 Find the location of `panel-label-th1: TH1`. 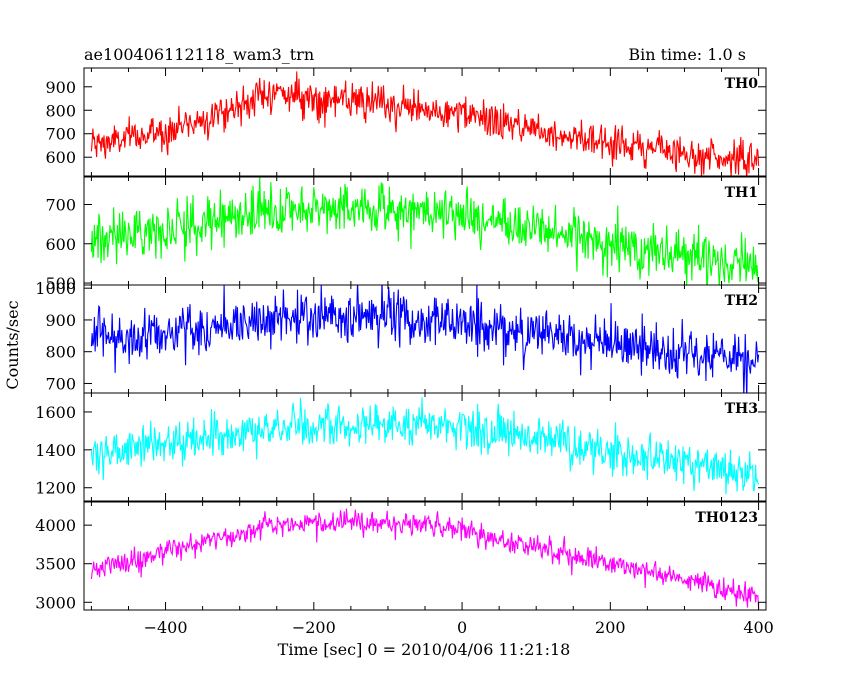

panel-label-th1: TH1 is located at coordinates (741, 193).